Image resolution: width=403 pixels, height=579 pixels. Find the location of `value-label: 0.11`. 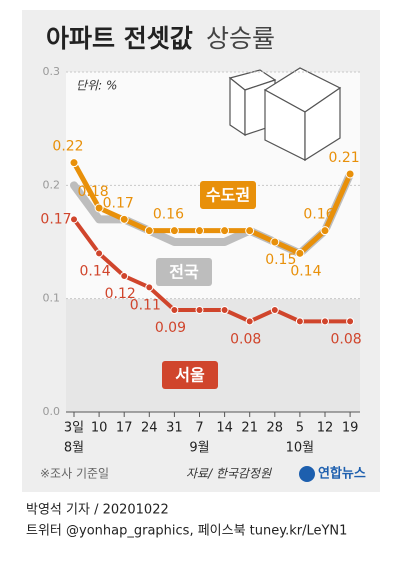

value-label: 0.11 is located at coordinates (145, 305).